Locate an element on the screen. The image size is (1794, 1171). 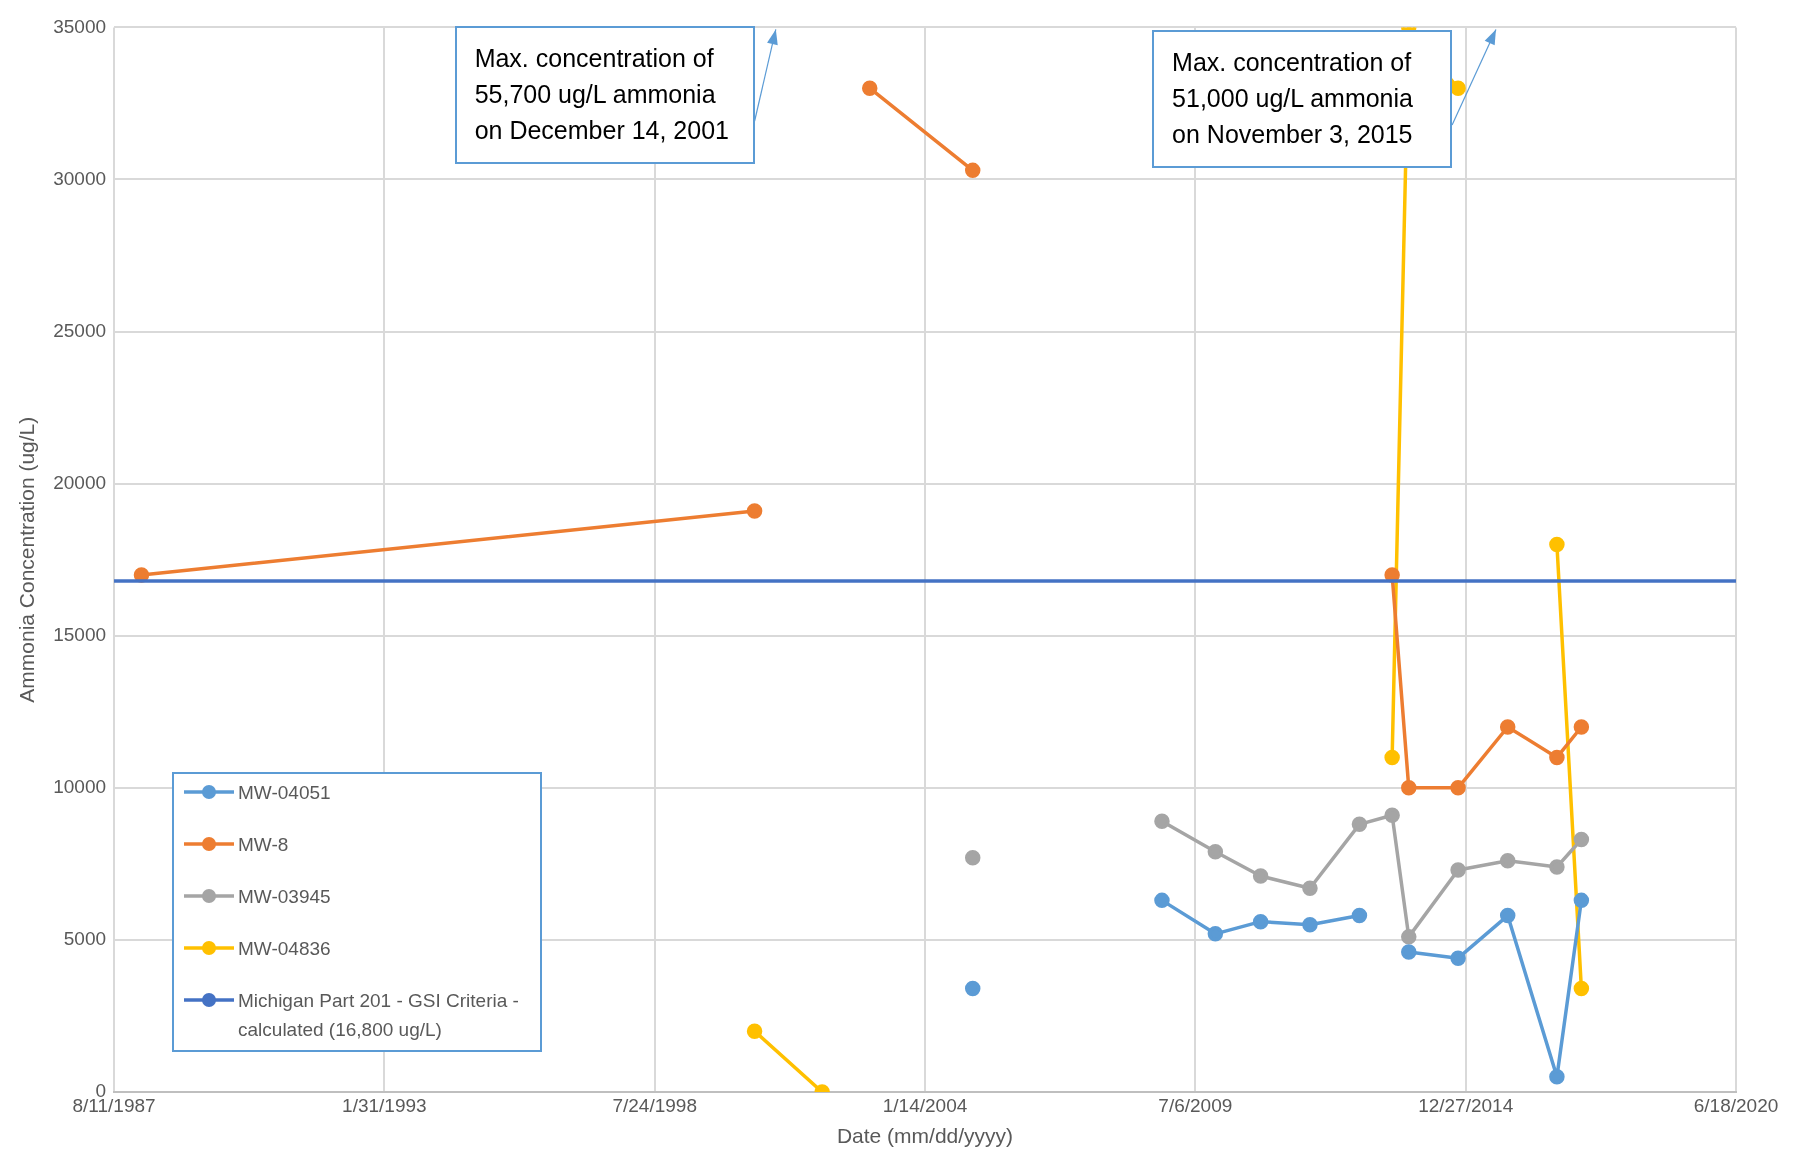
legend-label: MW-04836 is located at coordinates (284, 949).